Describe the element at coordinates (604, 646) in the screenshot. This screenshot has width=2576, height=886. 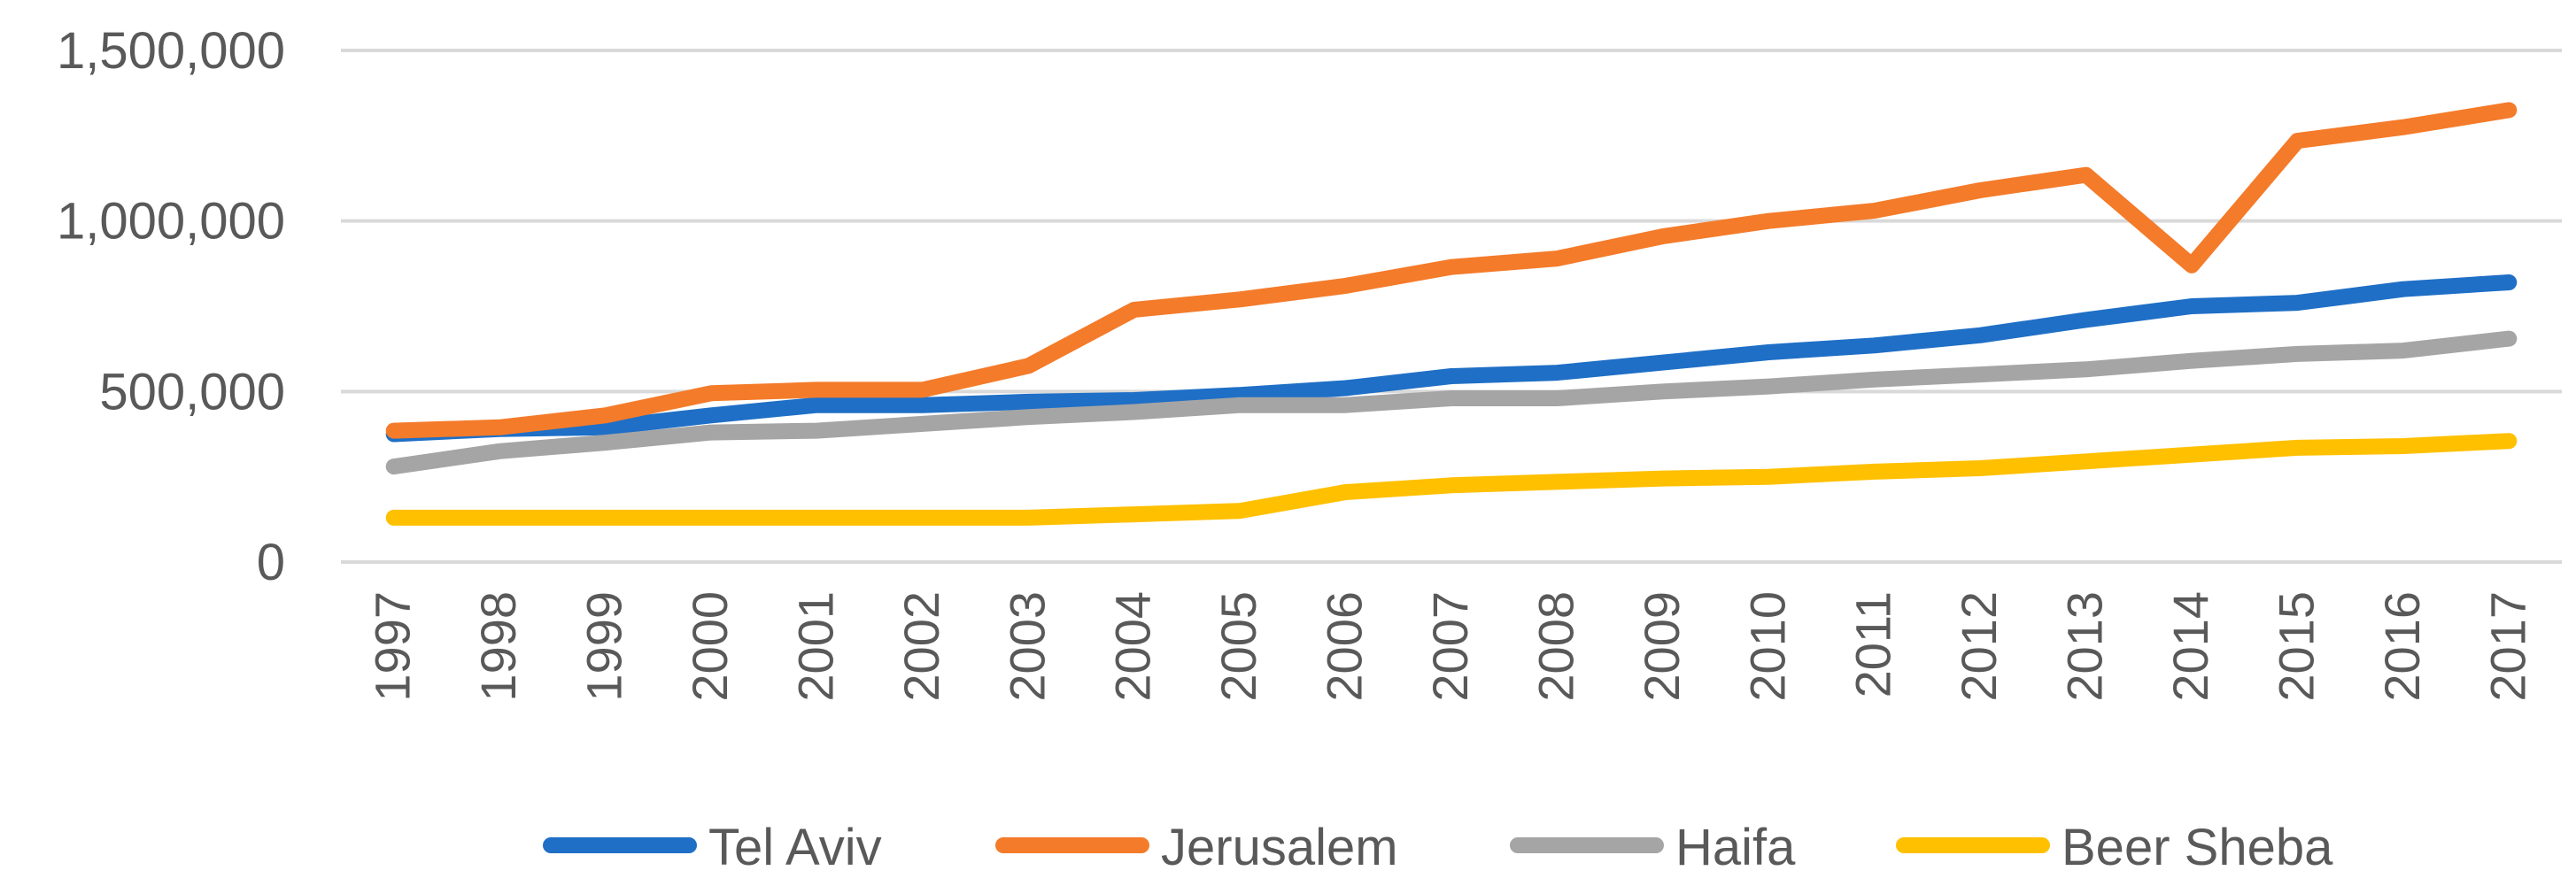
I see `x-tick-label: 1999` at that location.